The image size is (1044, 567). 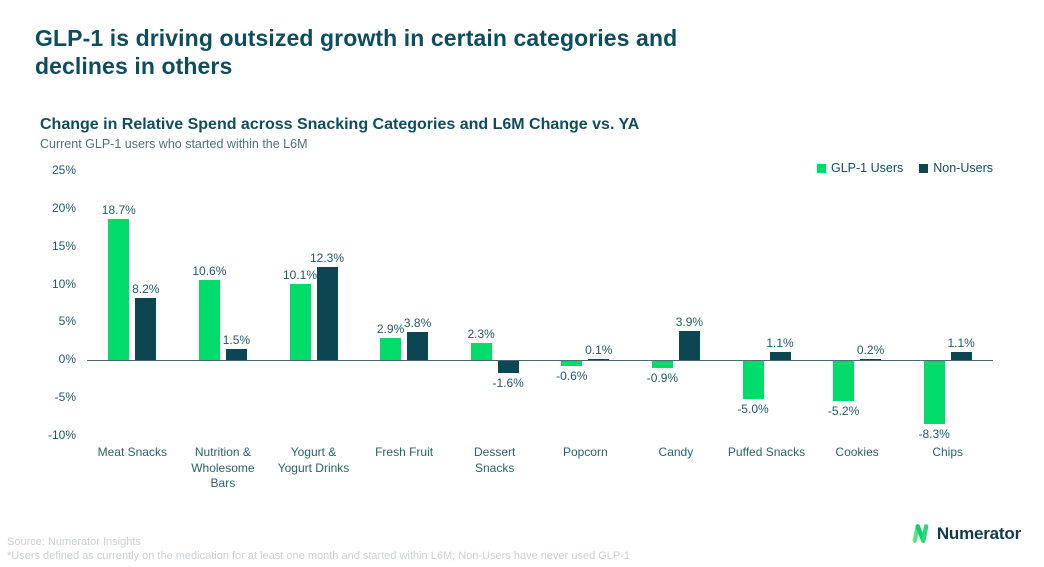 I want to click on y-axis-tick-label: -5%, so click(x=65, y=397).